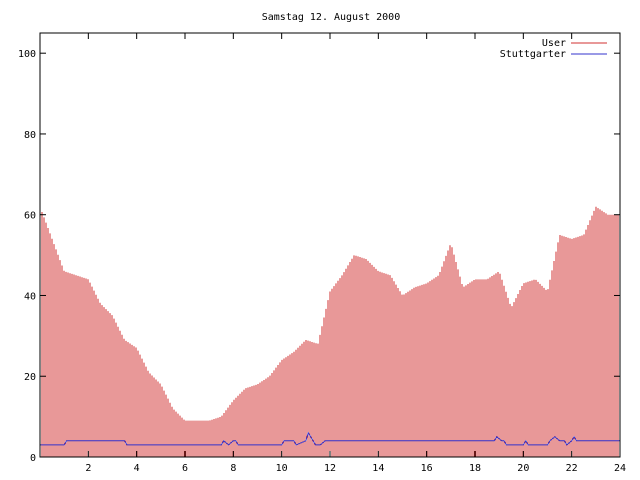  I want to click on y-tick-label: 0, so click(33, 458).